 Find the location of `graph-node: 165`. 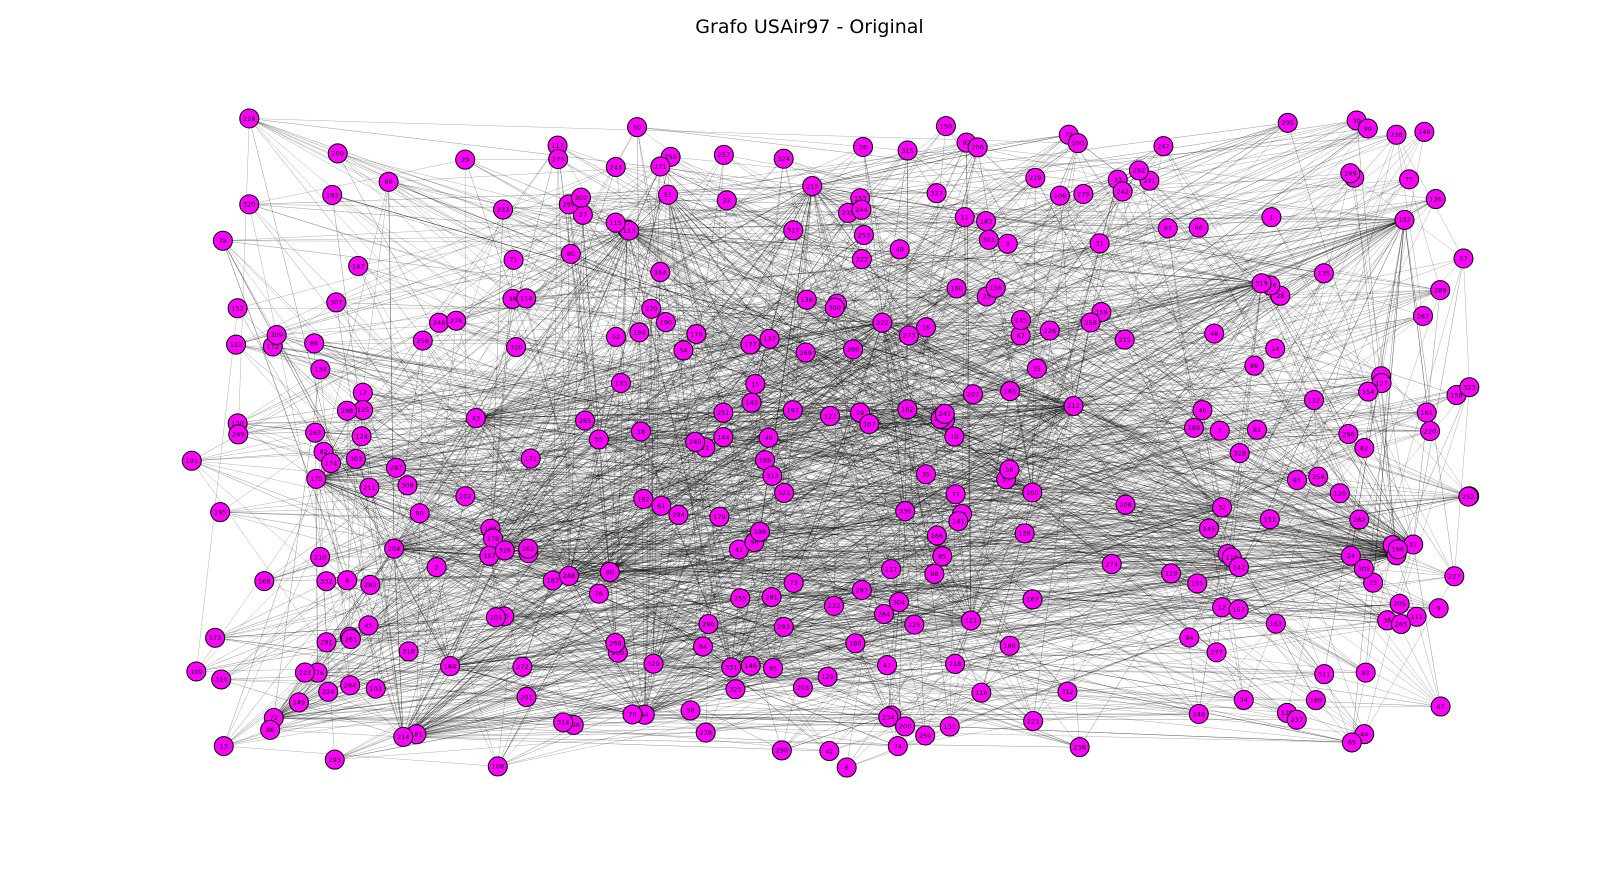

graph-node: 165 is located at coordinates (1010, 391).